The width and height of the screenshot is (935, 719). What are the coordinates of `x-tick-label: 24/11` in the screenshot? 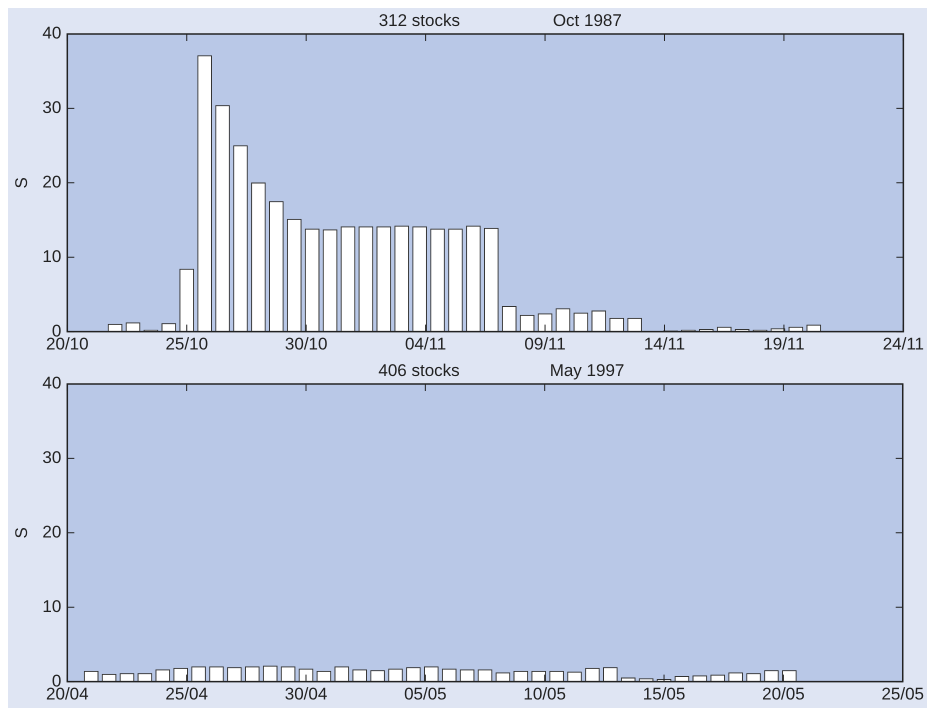 It's located at (903, 344).